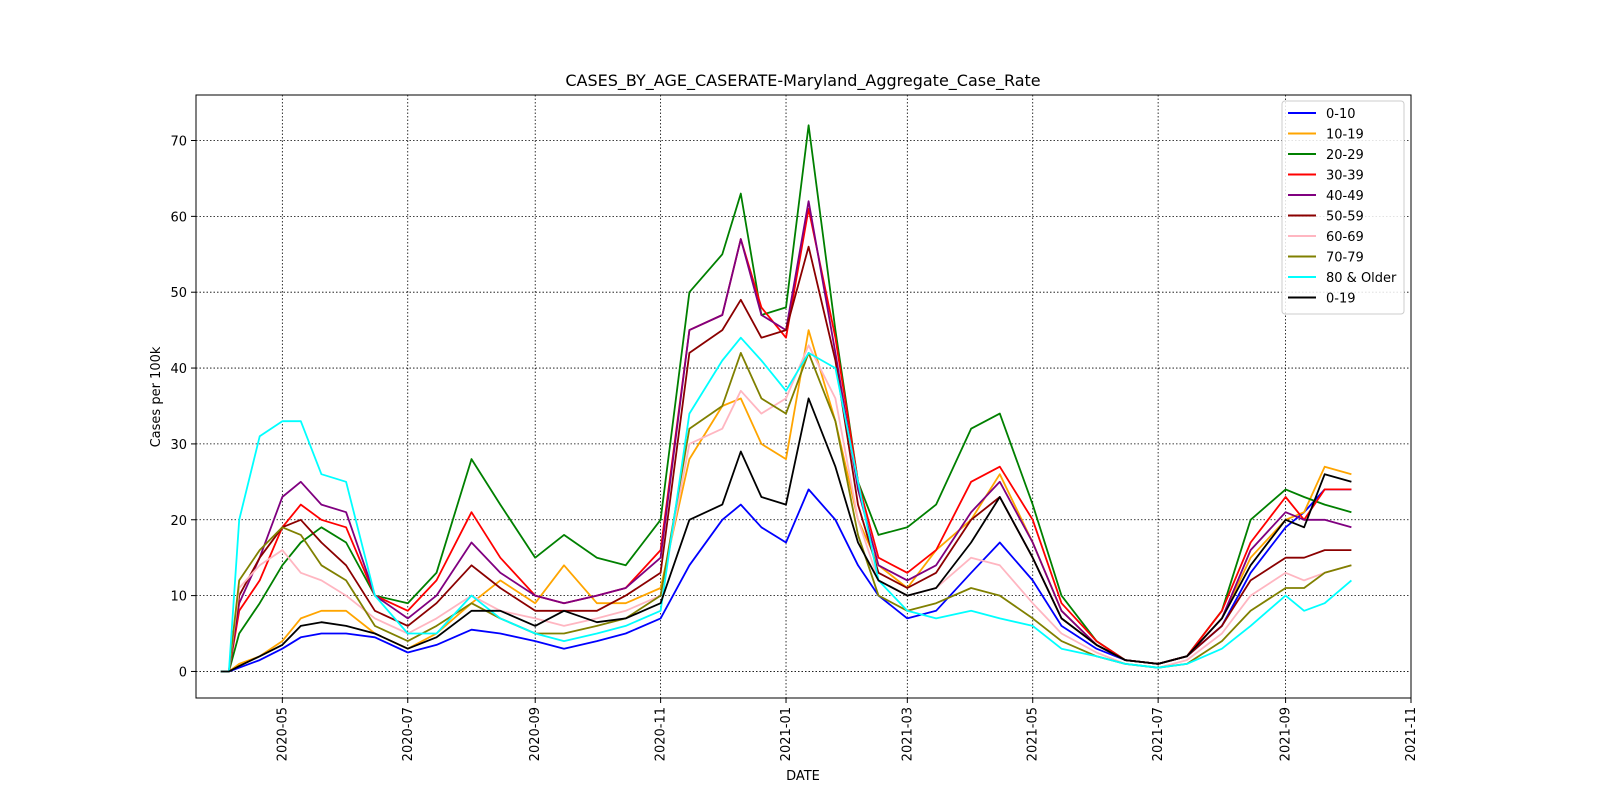 The image size is (1600, 800). Describe the element at coordinates (178, 445) in the screenshot. I see `y-tick-label: 30` at that location.